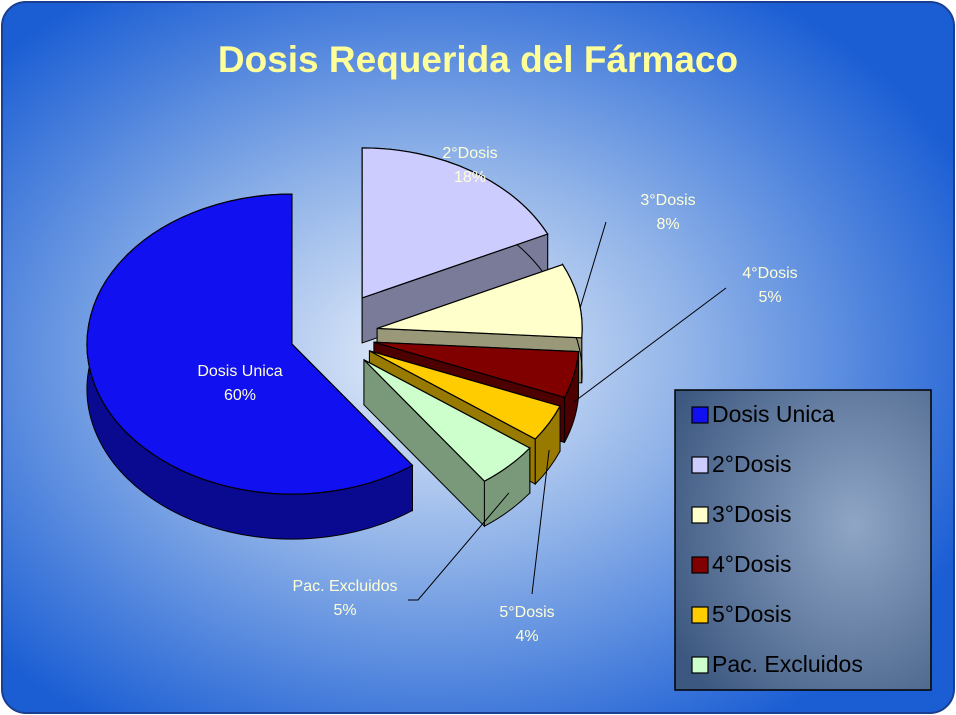  Describe the element at coordinates (787, 664) in the screenshot. I see `legend-label: Pac. Excluidos` at that location.